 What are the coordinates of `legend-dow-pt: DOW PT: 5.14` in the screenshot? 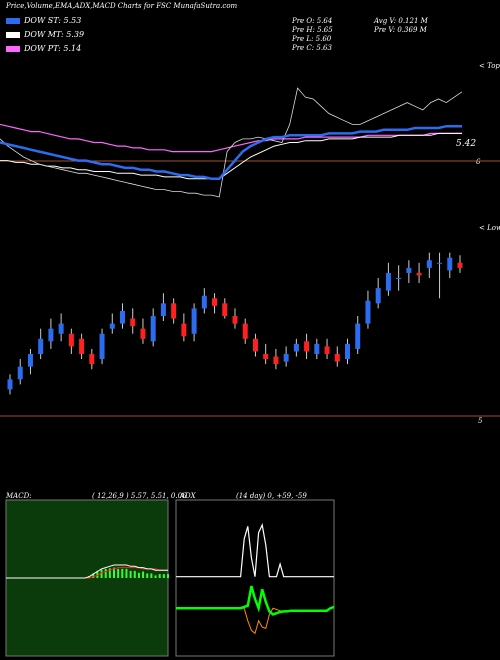 It's located at (53, 48).